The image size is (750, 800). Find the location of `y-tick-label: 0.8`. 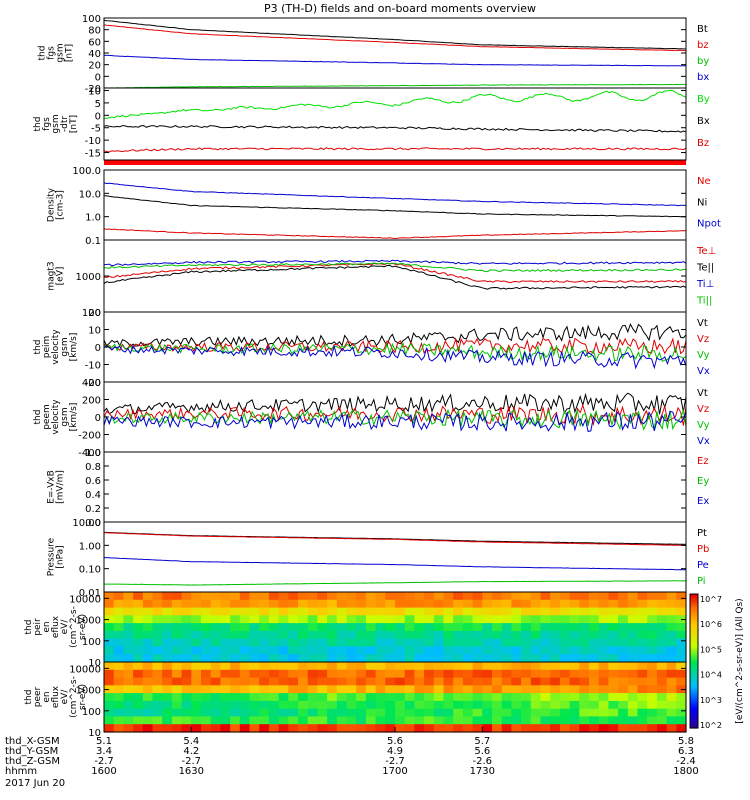

y-tick-label: 0.8 is located at coordinates (93, 467).